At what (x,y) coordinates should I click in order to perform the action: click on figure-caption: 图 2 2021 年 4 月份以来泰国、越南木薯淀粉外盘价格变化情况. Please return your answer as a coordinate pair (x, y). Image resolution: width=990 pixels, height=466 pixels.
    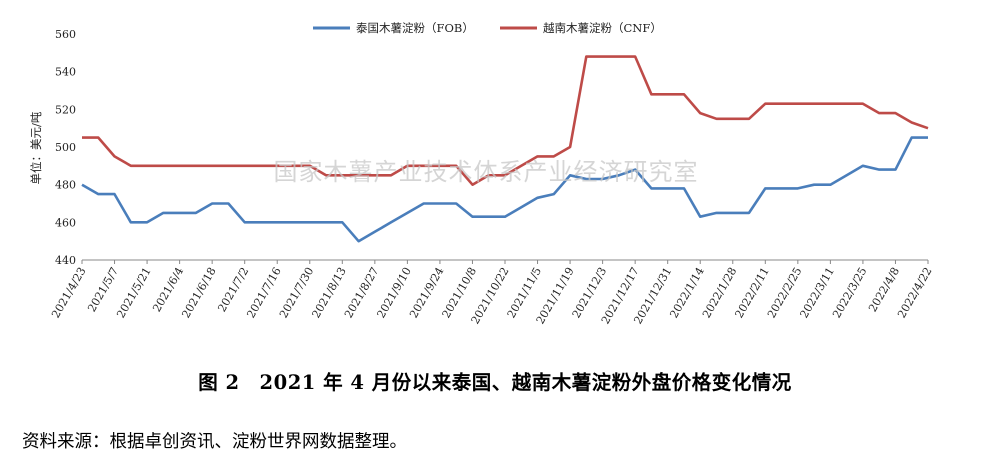
    Looking at the image, I should click on (495, 382).